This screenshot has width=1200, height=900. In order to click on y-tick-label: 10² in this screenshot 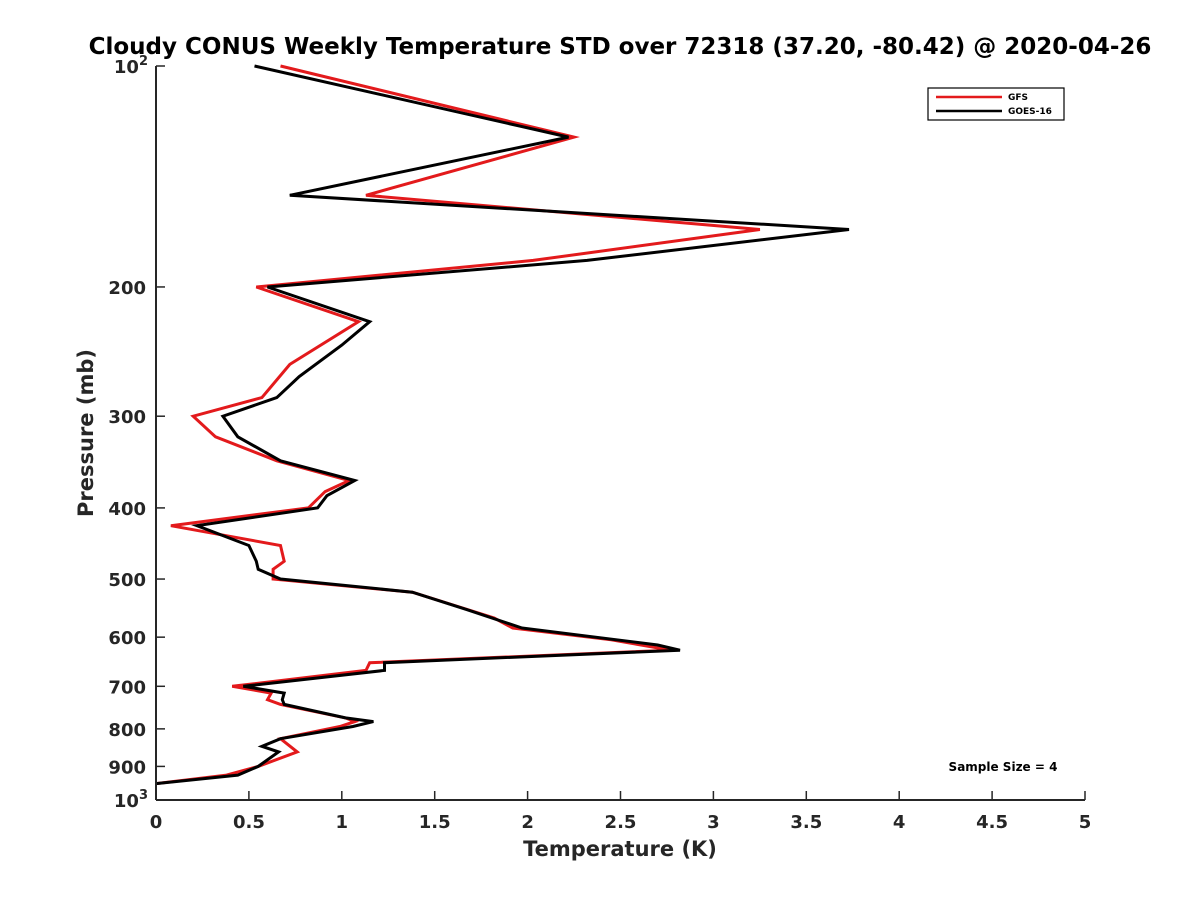, I will do `click(131, 66)`.